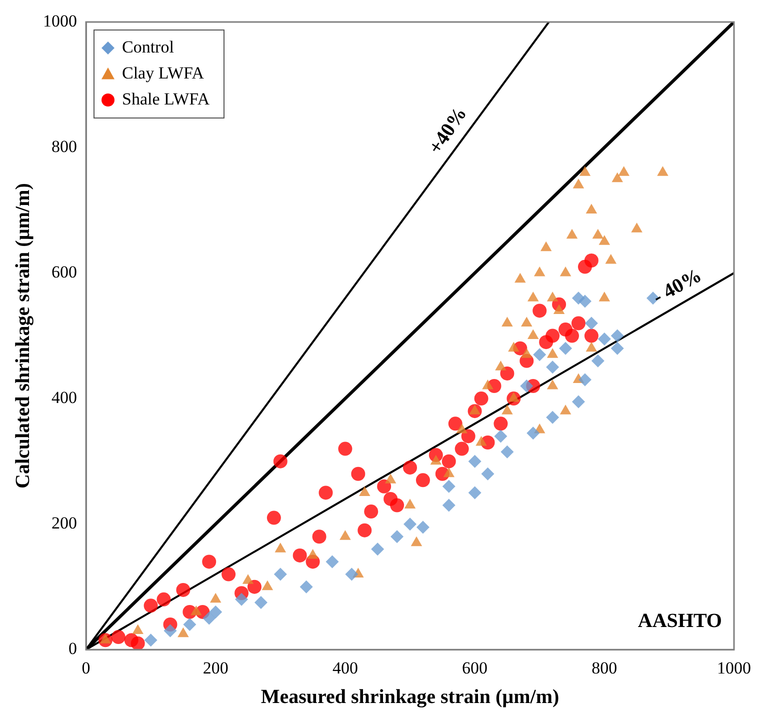 Image resolution: width=762 pixels, height=722 pixels. I want to click on y-tick-label: 400, so click(64, 398).